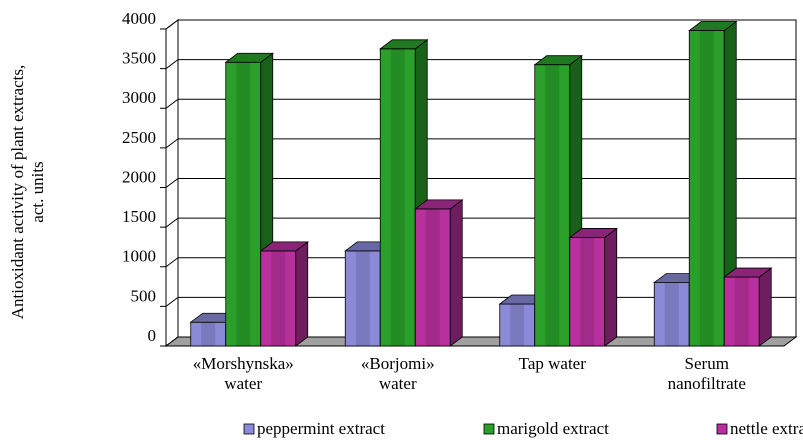  I want to click on x-tick-label: «Morshynska» water, so click(243, 373).